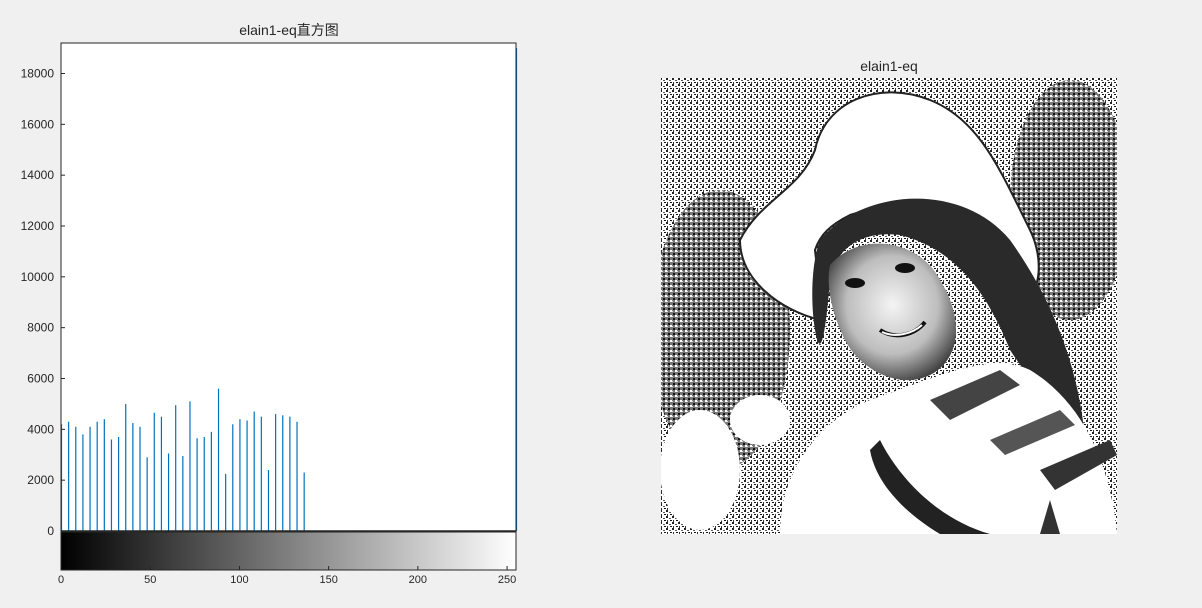  I want to click on y-tick-label: 0, so click(50, 531).